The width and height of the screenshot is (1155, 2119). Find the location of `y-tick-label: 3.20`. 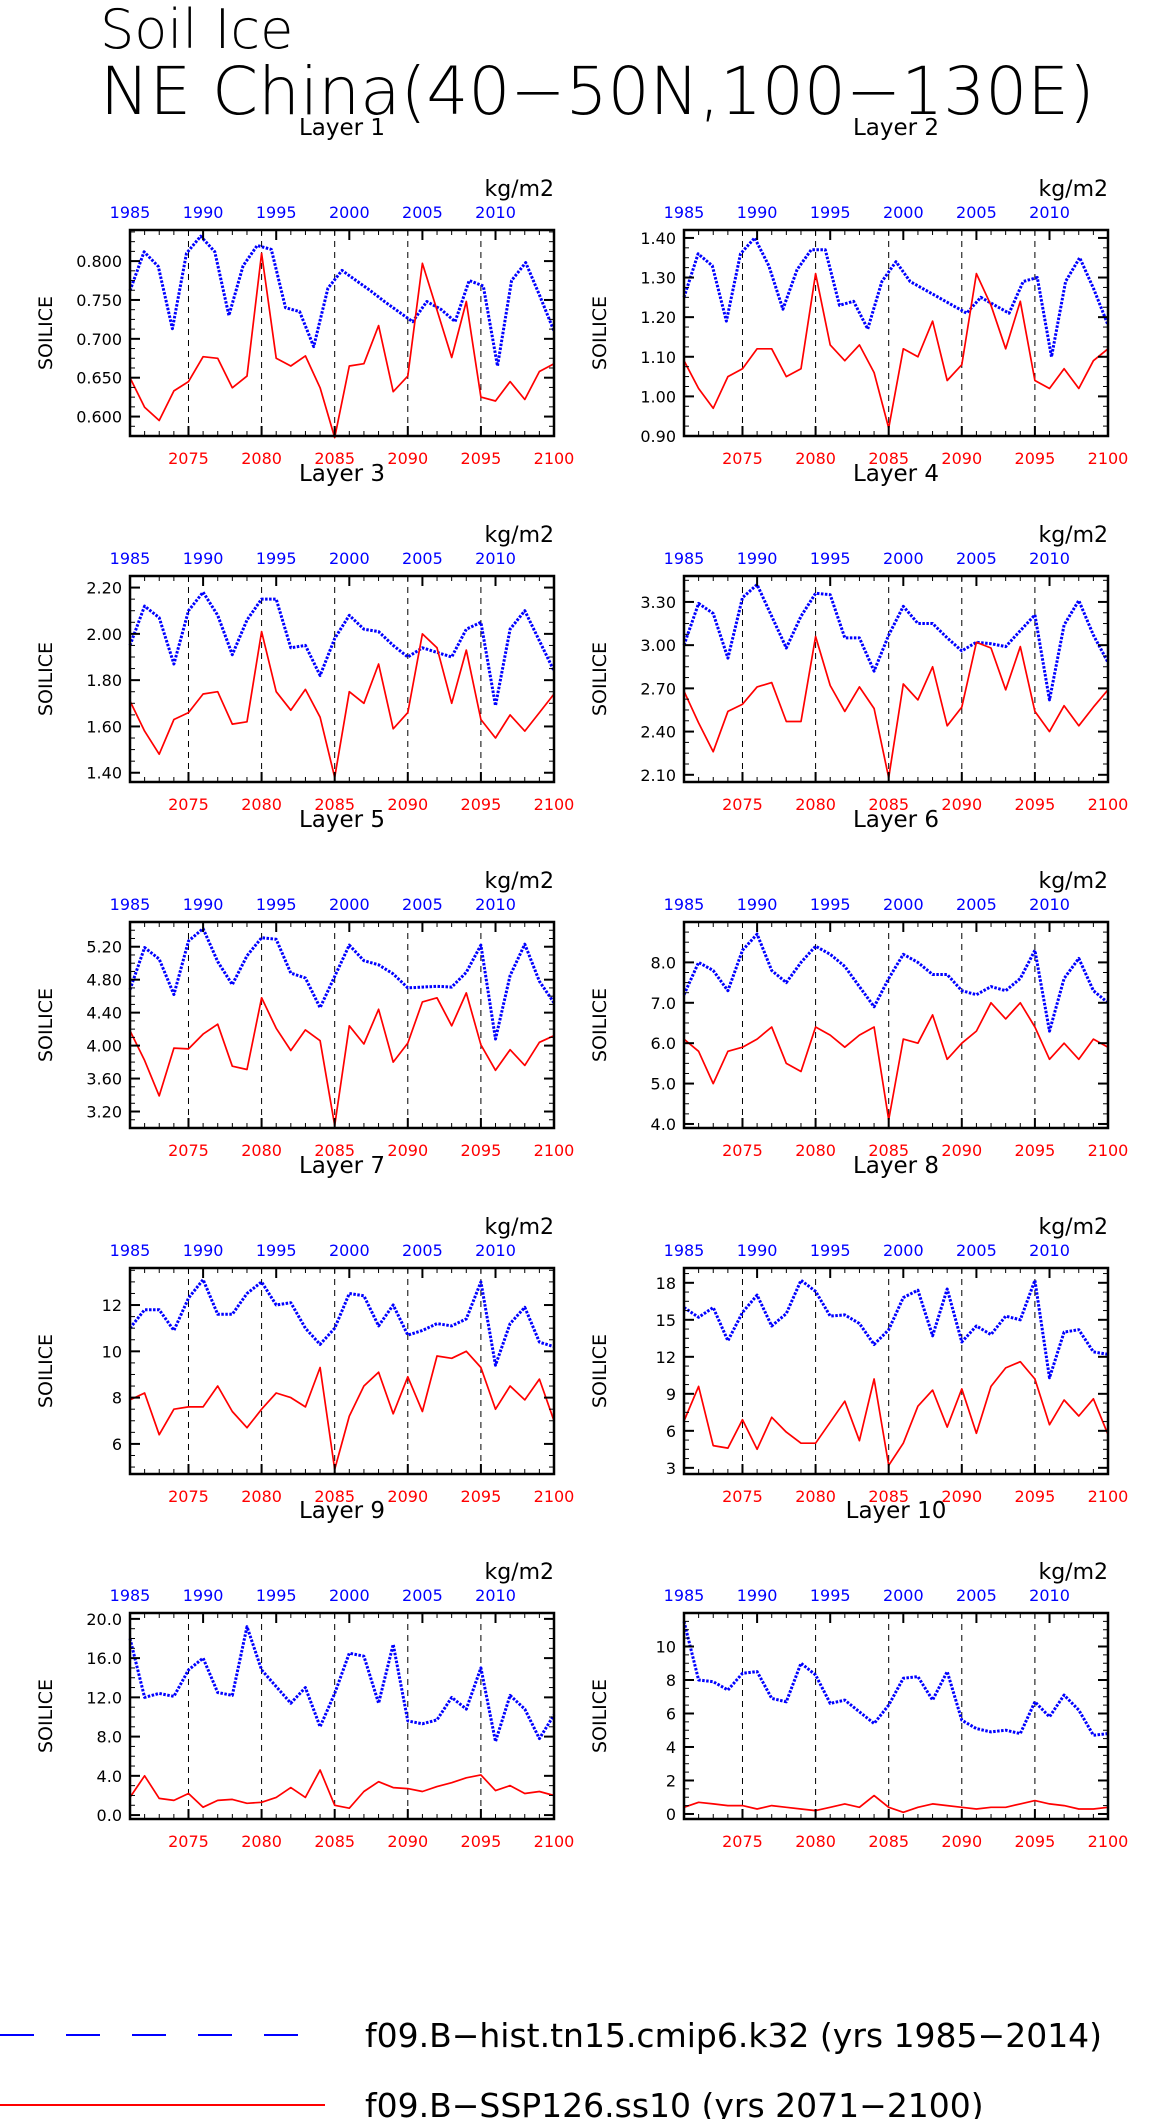

y-tick-label: 3.20 is located at coordinates (104, 1112).